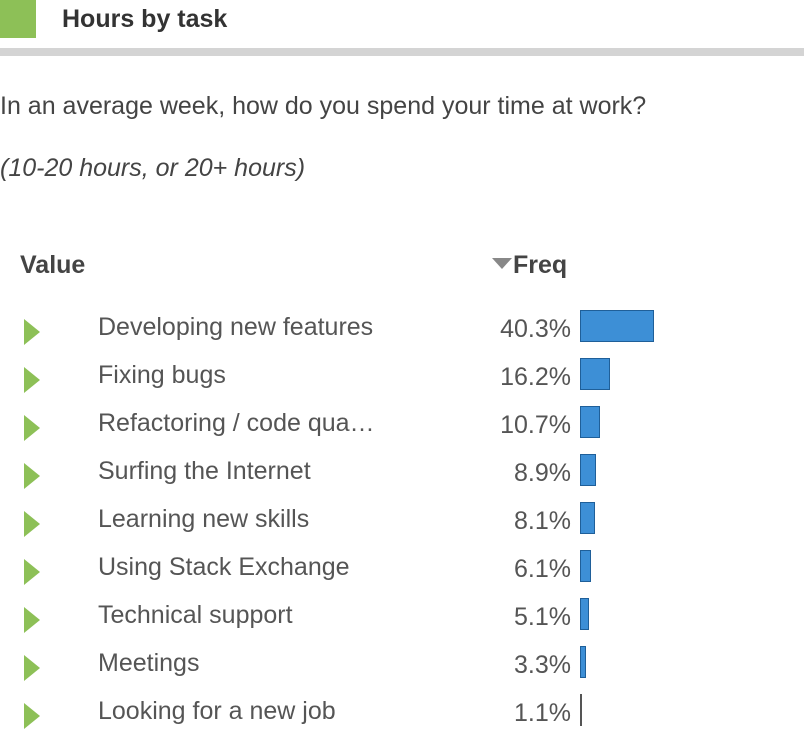  Describe the element at coordinates (153, 168) in the screenshot. I see `question-subnote: (10-20 hours, or 20+ hours)` at that location.